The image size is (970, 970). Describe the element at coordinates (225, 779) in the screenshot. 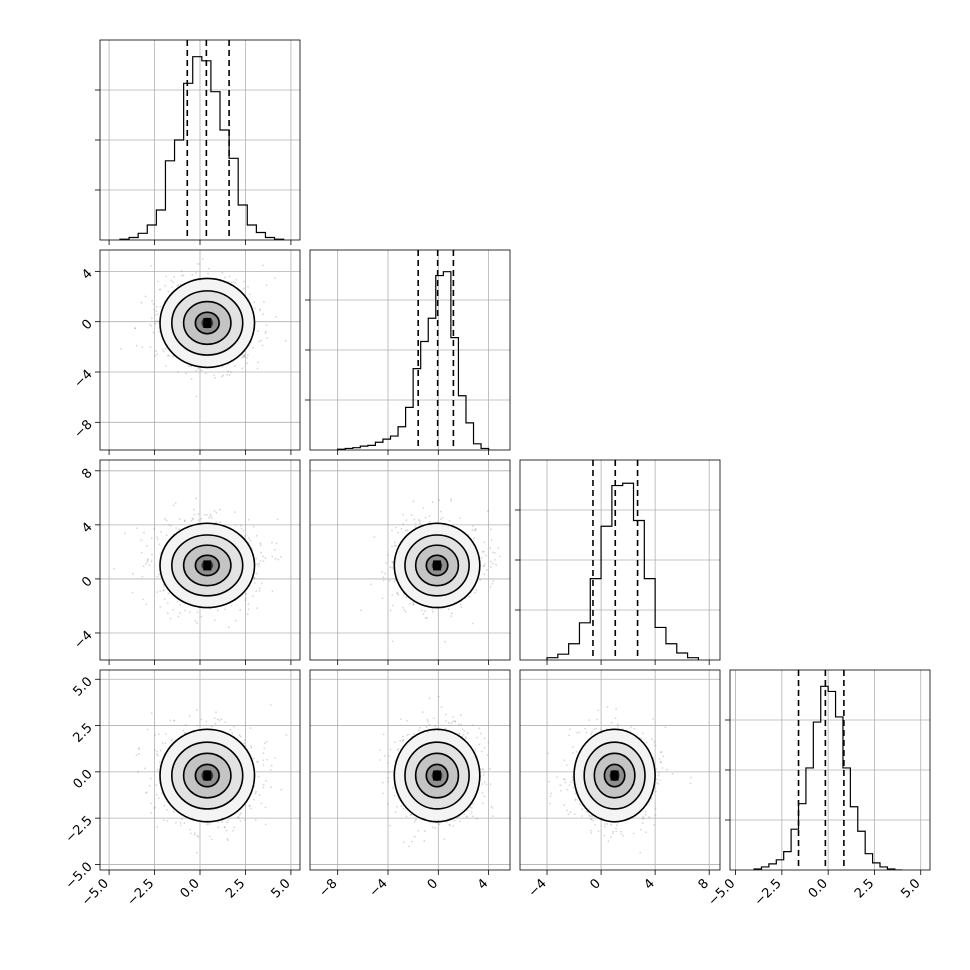

I see `density-layers` at that location.